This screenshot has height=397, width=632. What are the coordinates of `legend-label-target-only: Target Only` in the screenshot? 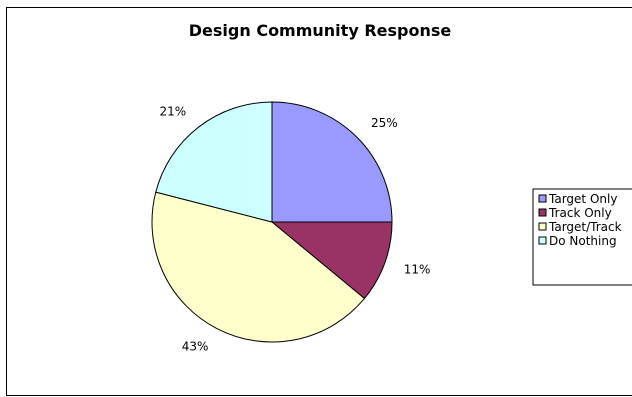 It's located at (582, 199).